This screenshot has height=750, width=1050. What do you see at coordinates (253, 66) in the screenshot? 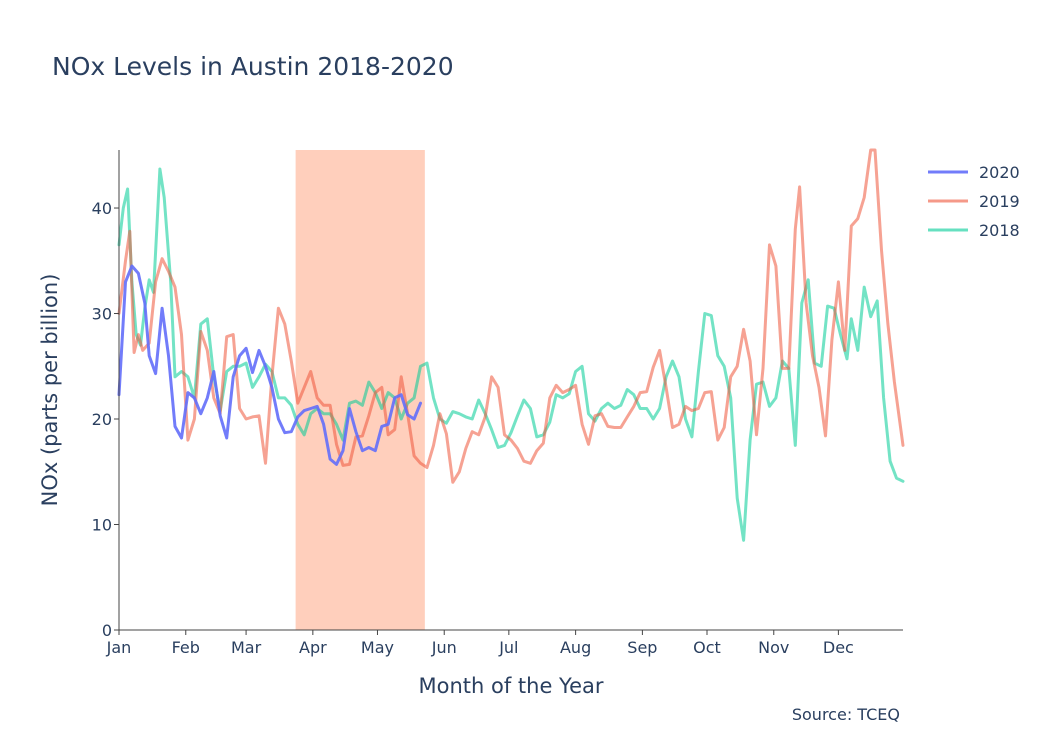
I see `chart-title: NOx Levels in Austin 2018-2020` at bounding box center [253, 66].